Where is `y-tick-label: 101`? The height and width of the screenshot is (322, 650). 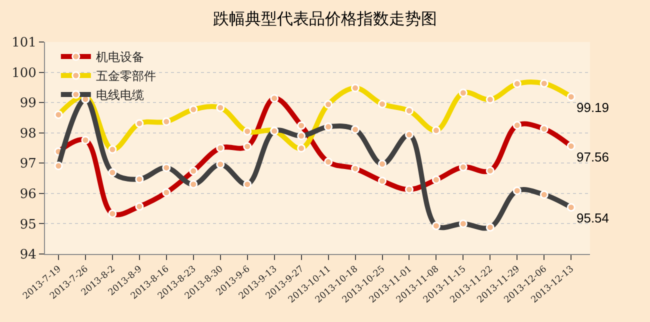
y-tick-label: 101 is located at coordinates (24, 43).